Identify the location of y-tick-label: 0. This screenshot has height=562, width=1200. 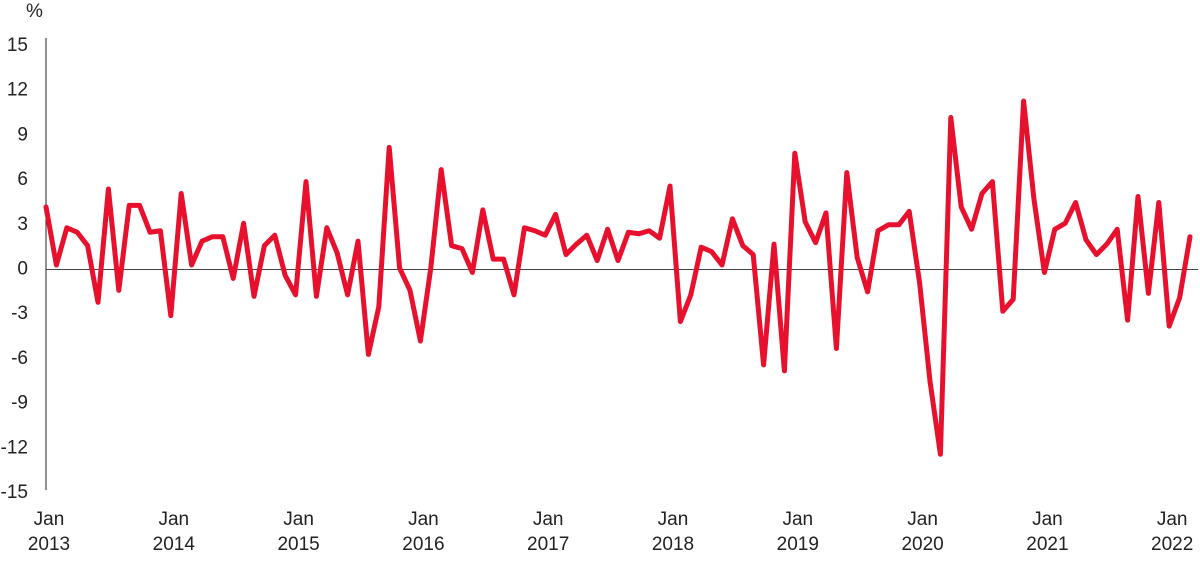
(22, 269).